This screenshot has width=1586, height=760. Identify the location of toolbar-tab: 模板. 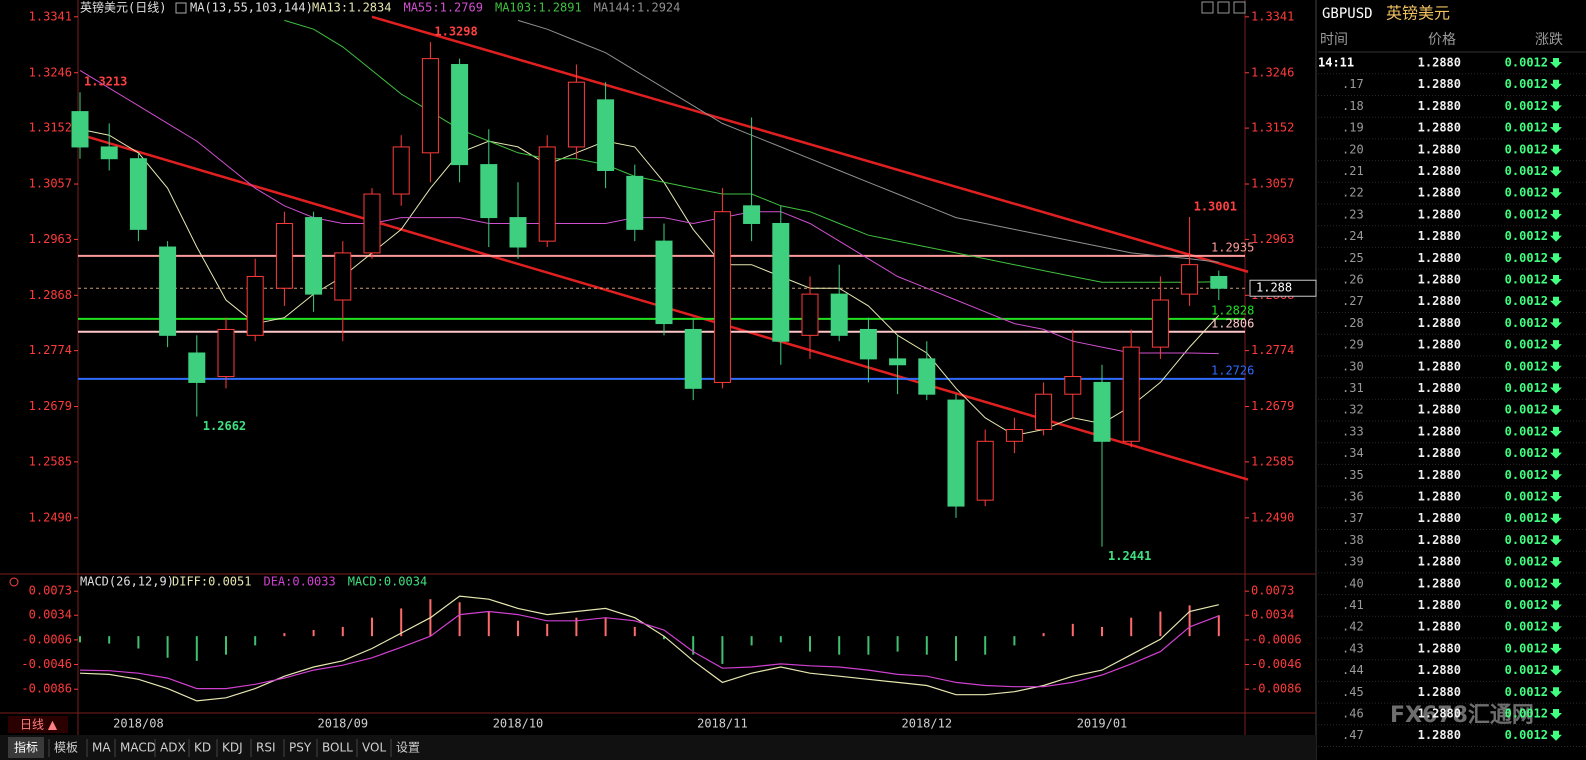
(66, 748).